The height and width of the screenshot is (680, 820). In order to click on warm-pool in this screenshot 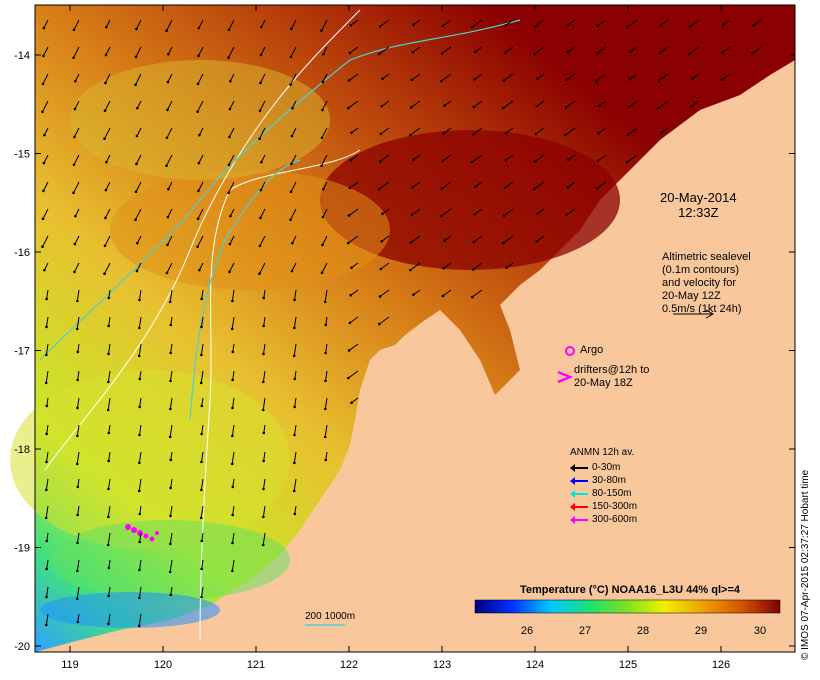, I will do `click(470, 200)`.